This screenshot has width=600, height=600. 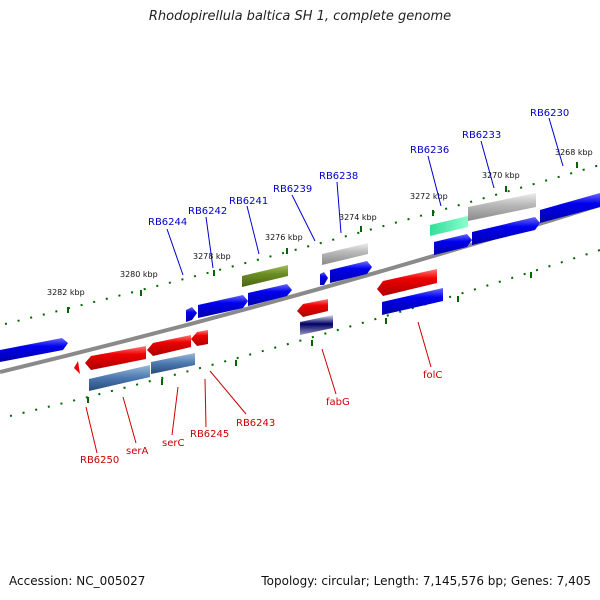 What do you see at coordinates (481, 135) in the screenshot?
I see `gene-label-forward: RB6233` at bounding box center [481, 135].